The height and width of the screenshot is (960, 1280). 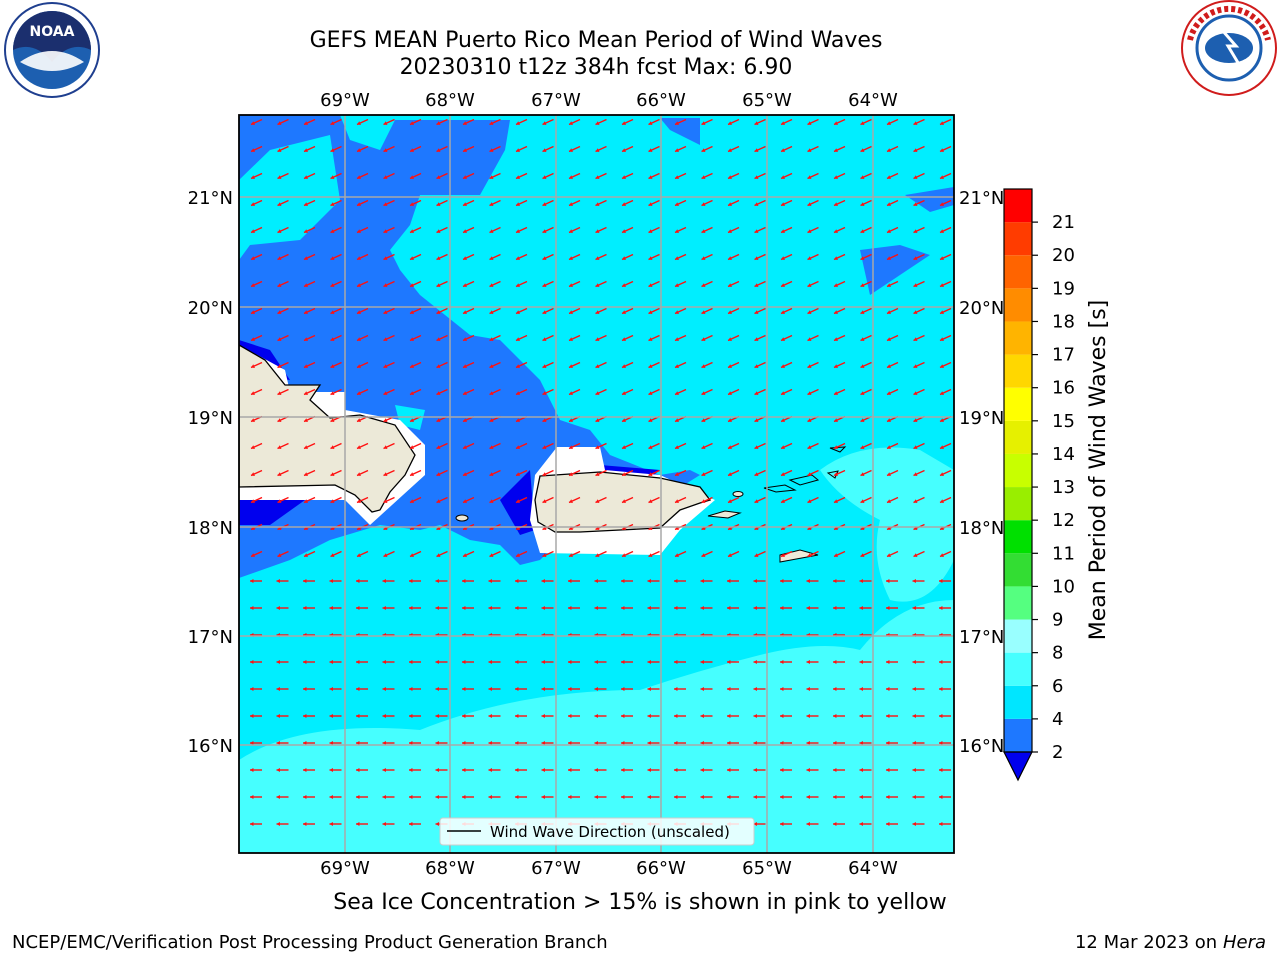 I want to click on colorbar-tick-label: 15, so click(x=1063, y=421).